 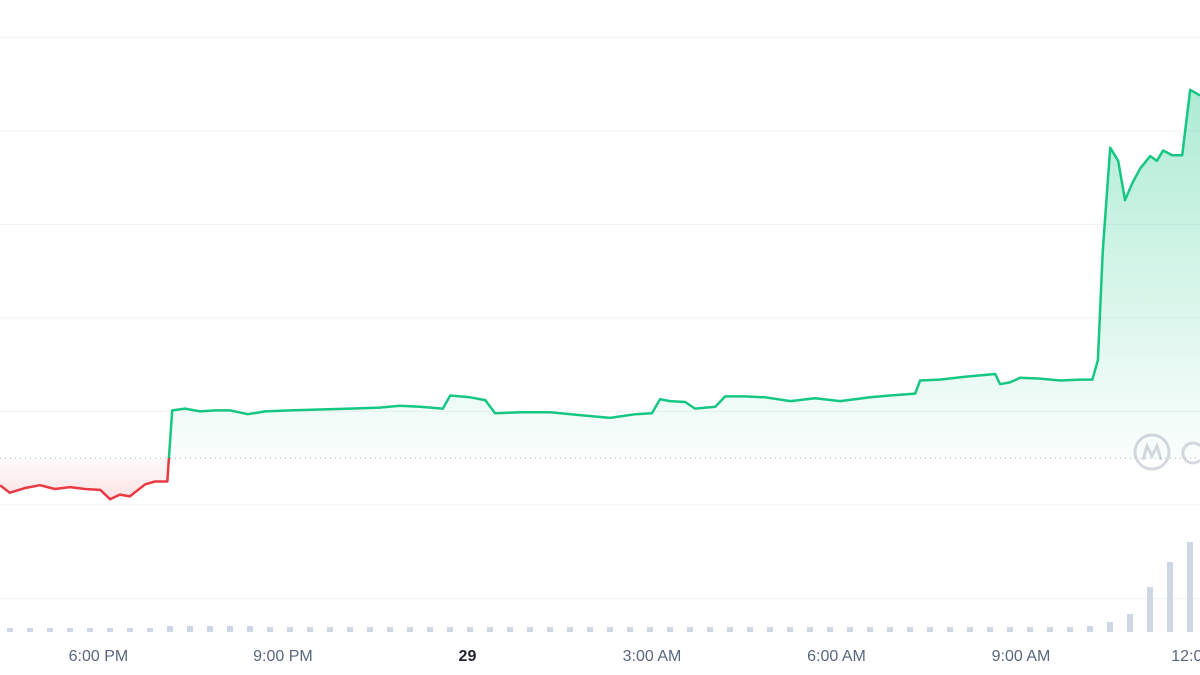 I want to click on x-tick-label: 6:00 PM, so click(x=99, y=656).